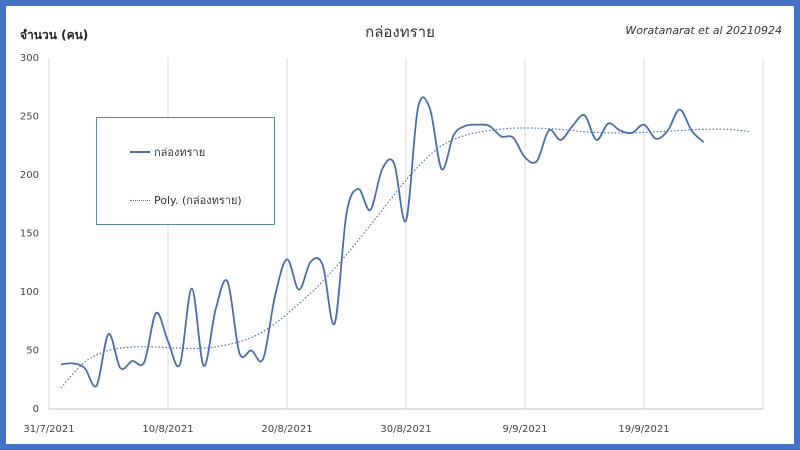 The image size is (800, 450). What do you see at coordinates (48, 429) in the screenshot?
I see `x-tick-label: 31/7/2021` at bounding box center [48, 429].